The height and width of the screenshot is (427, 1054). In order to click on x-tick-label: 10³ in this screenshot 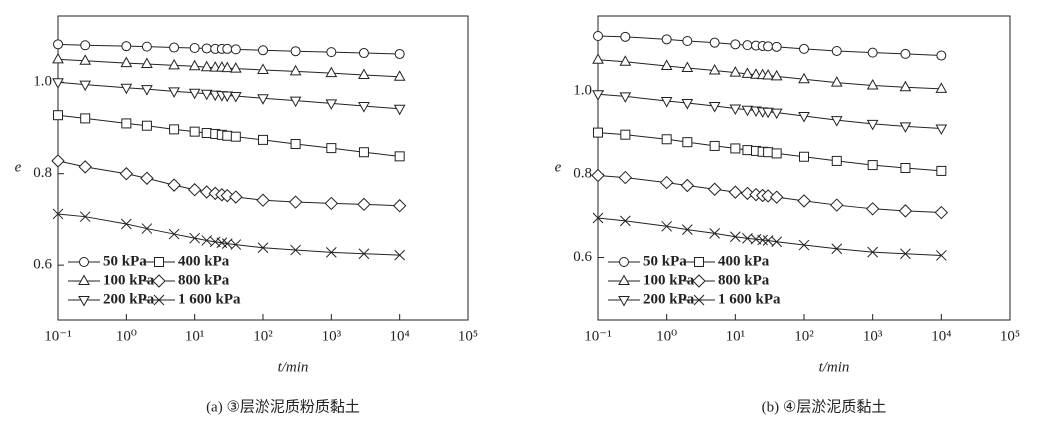, I will do `click(873, 336)`.